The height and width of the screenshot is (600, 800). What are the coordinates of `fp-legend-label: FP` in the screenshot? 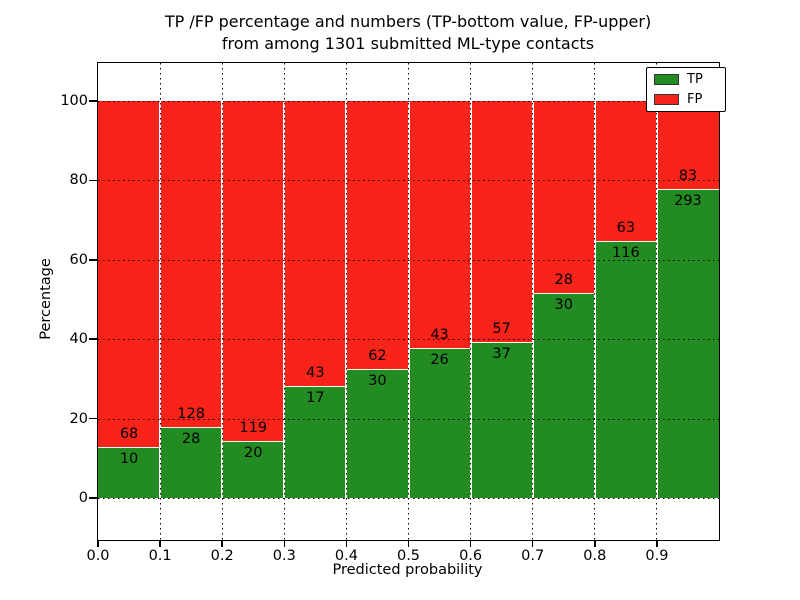 It's located at (695, 99).